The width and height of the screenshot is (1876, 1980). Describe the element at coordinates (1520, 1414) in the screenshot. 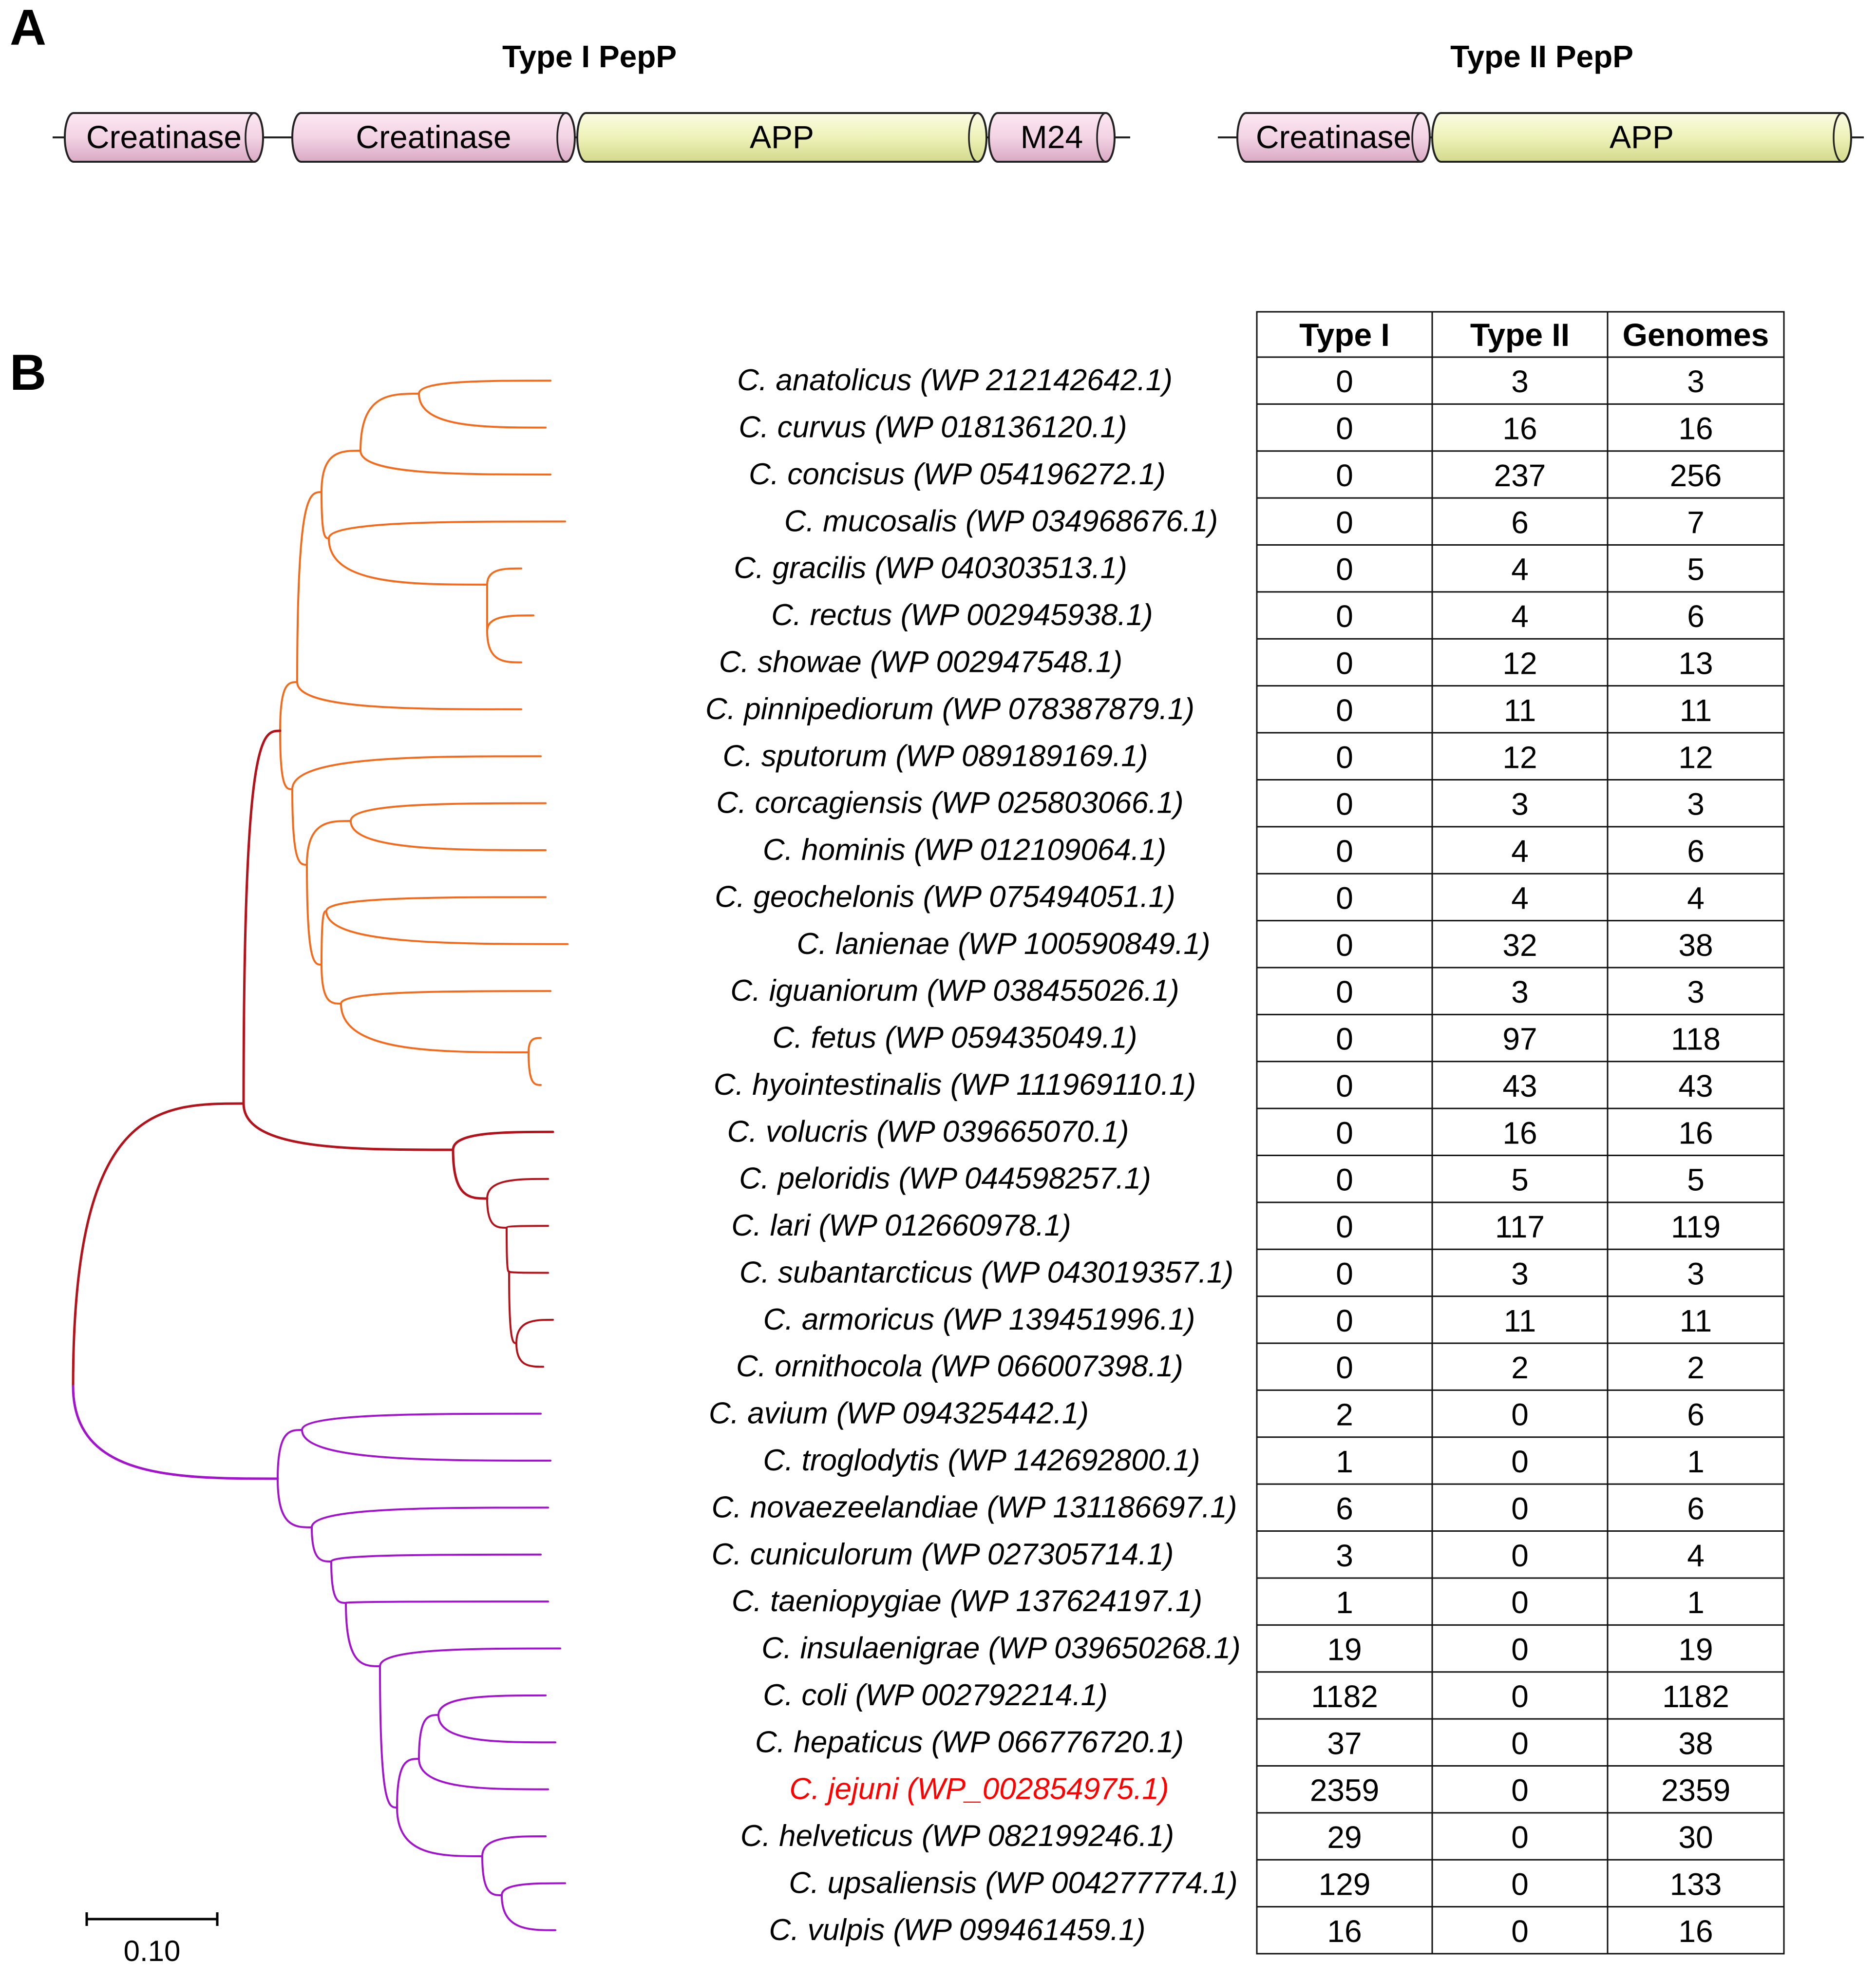

I see `table-row: 2 0 6` at that location.